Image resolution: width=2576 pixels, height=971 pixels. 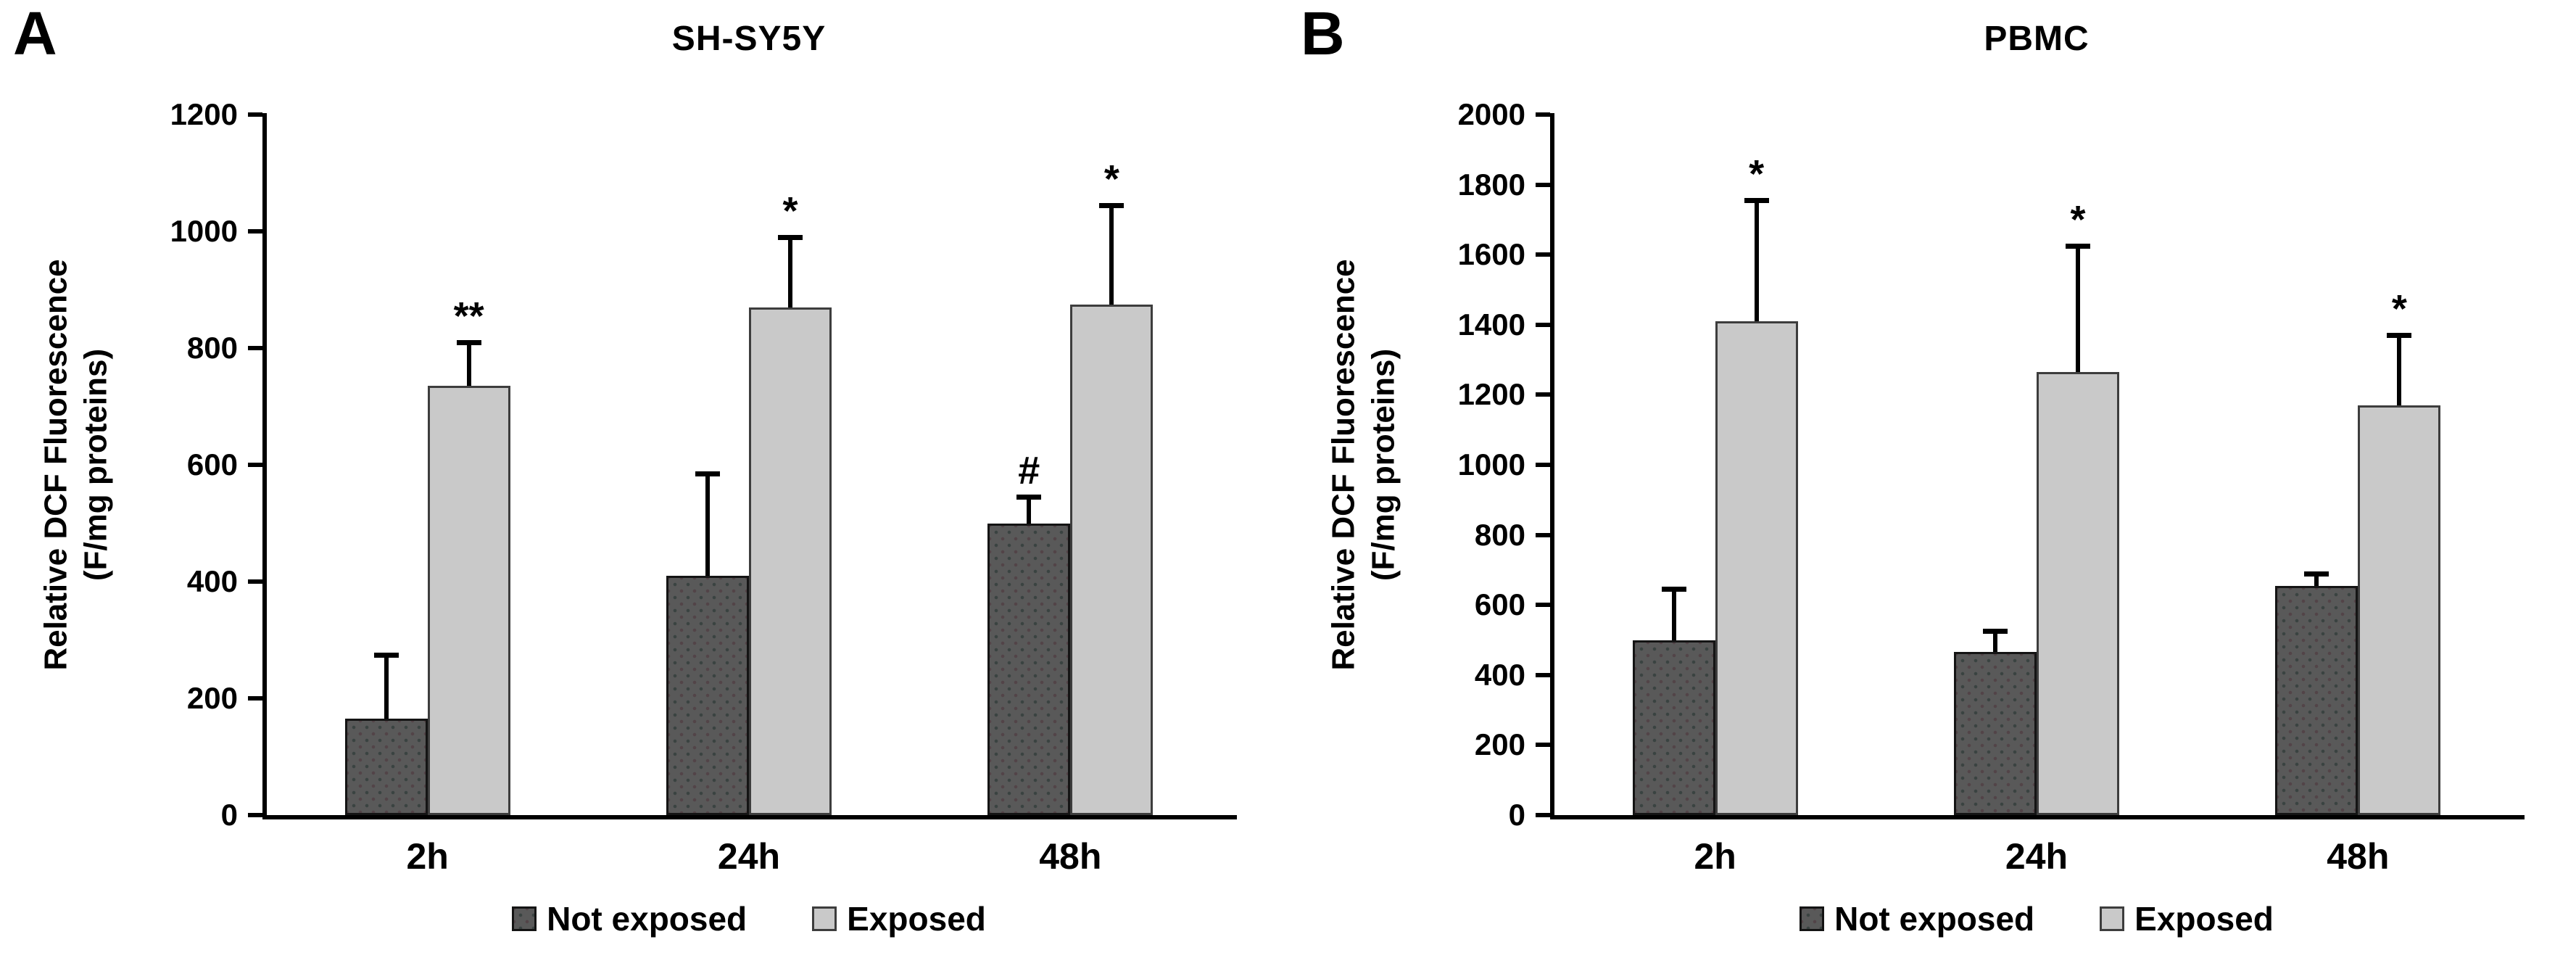 I want to click on y-tick-label-2000: 2000, so click(x=1491, y=114).